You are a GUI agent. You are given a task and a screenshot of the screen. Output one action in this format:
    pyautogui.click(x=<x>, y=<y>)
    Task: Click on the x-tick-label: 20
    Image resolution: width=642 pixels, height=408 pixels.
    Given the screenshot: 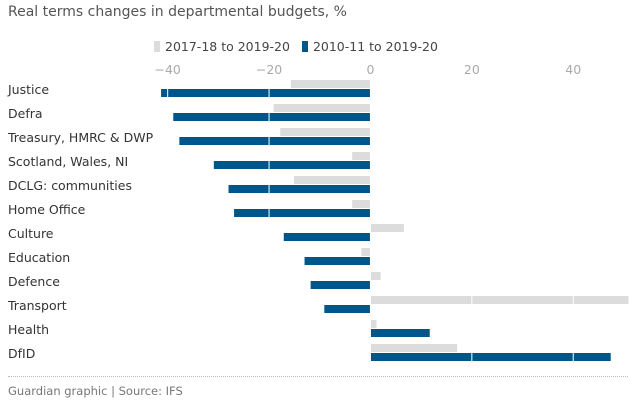 What is the action you would take?
    pyautogui.click(x=472, y=69)
    